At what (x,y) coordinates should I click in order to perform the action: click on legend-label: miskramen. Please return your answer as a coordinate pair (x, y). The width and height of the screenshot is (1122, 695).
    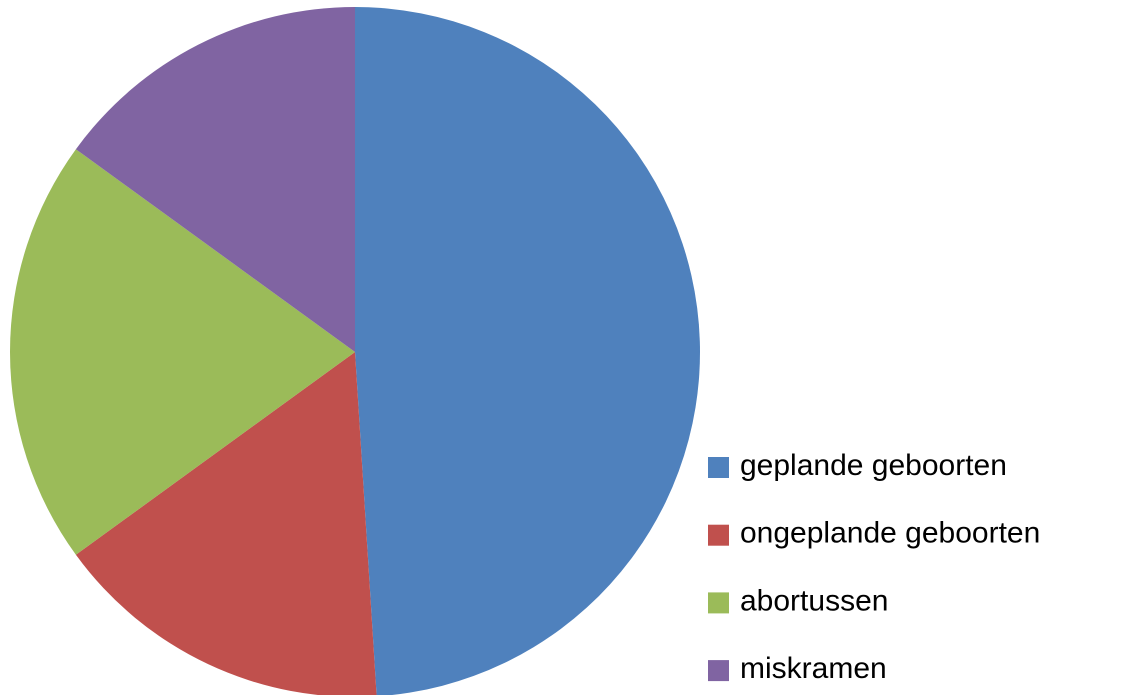
    Looking at the image, I should click on (813, 668).